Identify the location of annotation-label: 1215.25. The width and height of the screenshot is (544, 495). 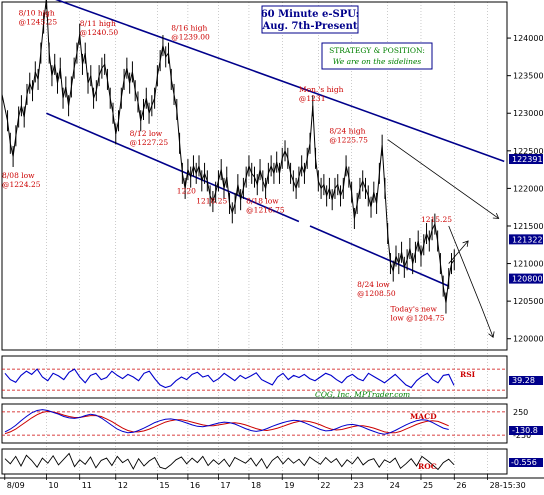
(436, 219).